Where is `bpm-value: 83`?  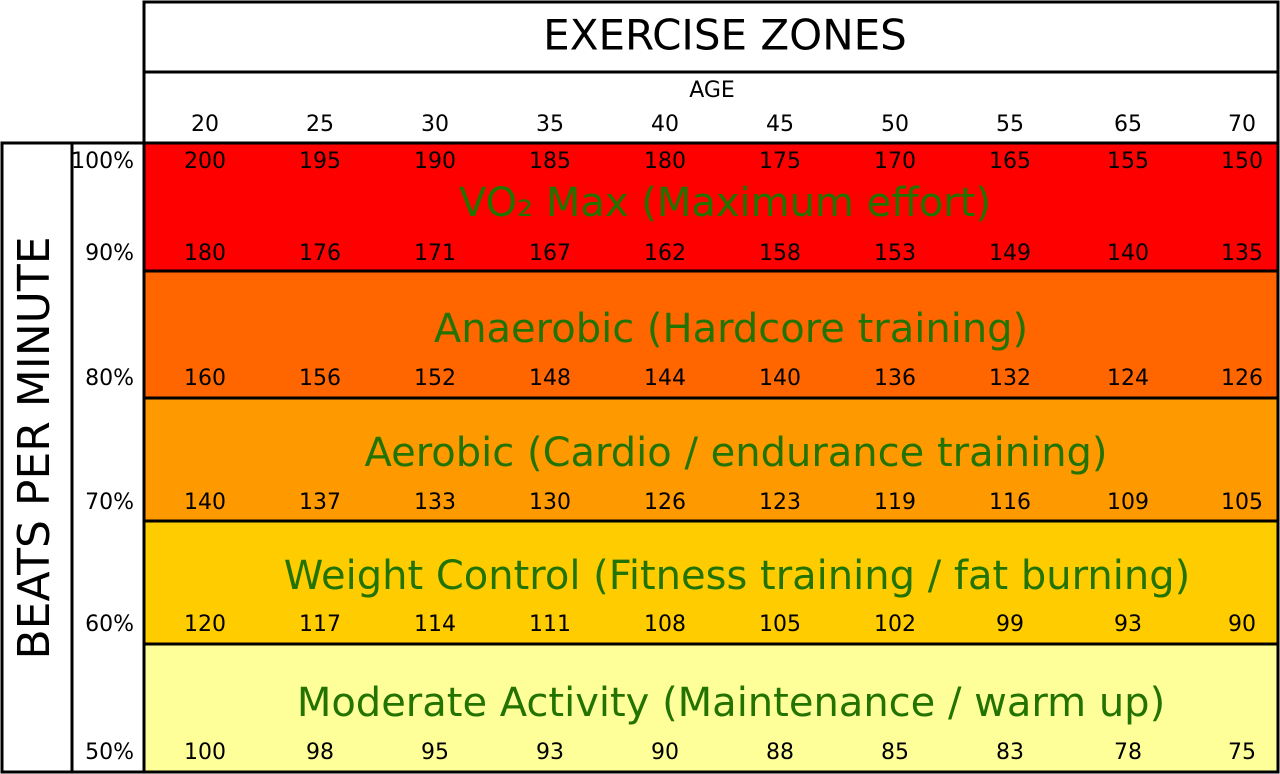
bpm-value: 83 is located at coordinates (1010, 752).